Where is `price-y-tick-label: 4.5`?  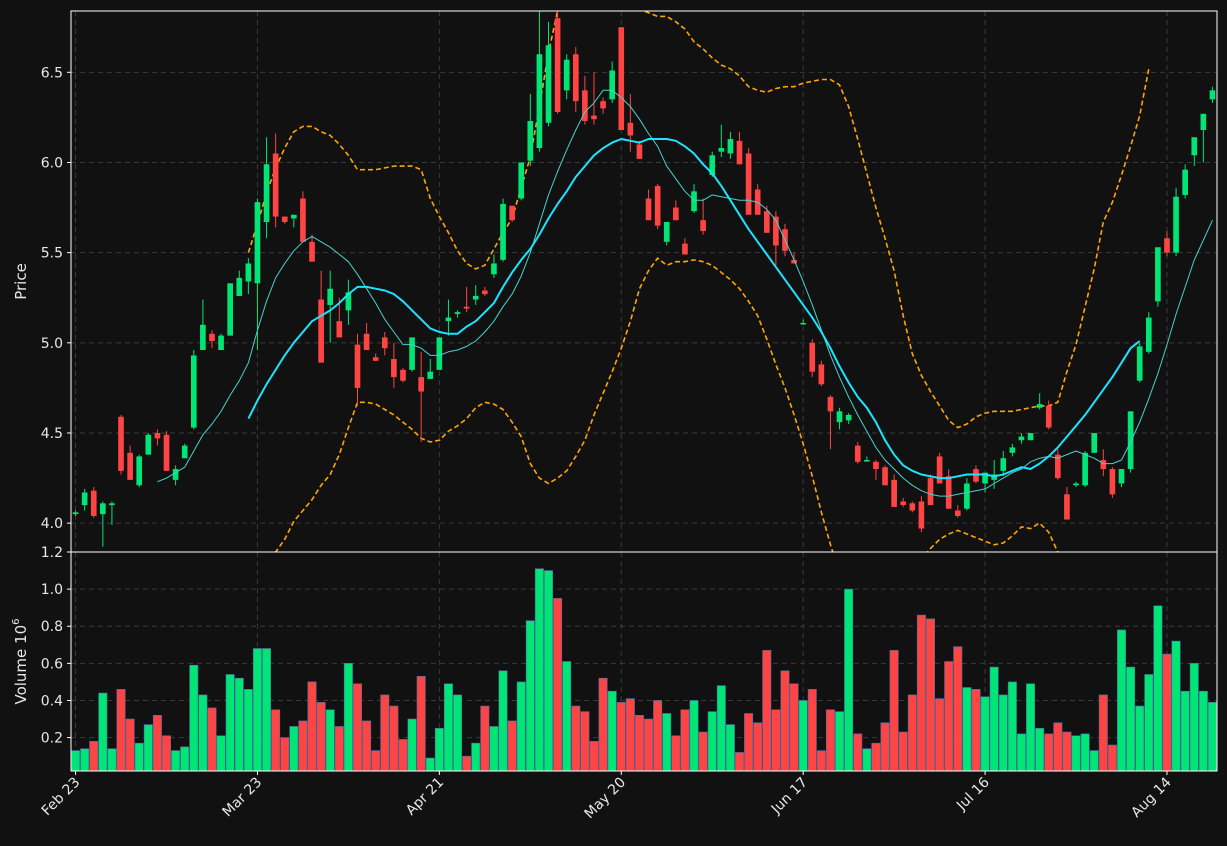 price-y-tick-label: 4.5 is located at coordinates (52, 434).